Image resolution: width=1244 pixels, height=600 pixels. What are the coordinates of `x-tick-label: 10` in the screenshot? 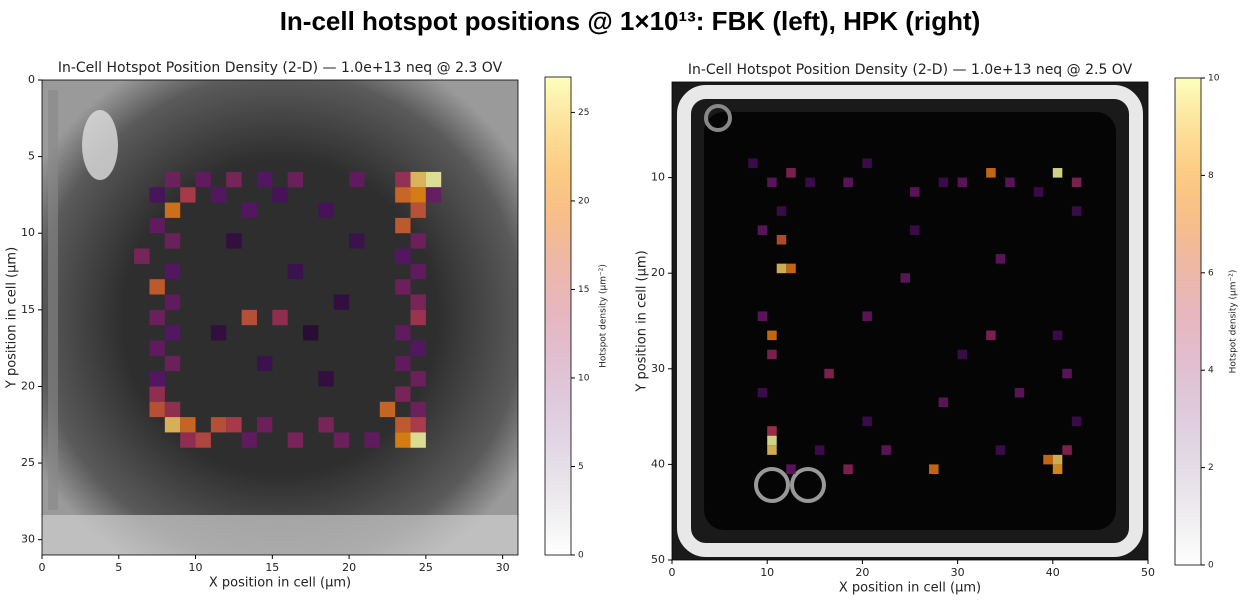 It's located at (196, 567).